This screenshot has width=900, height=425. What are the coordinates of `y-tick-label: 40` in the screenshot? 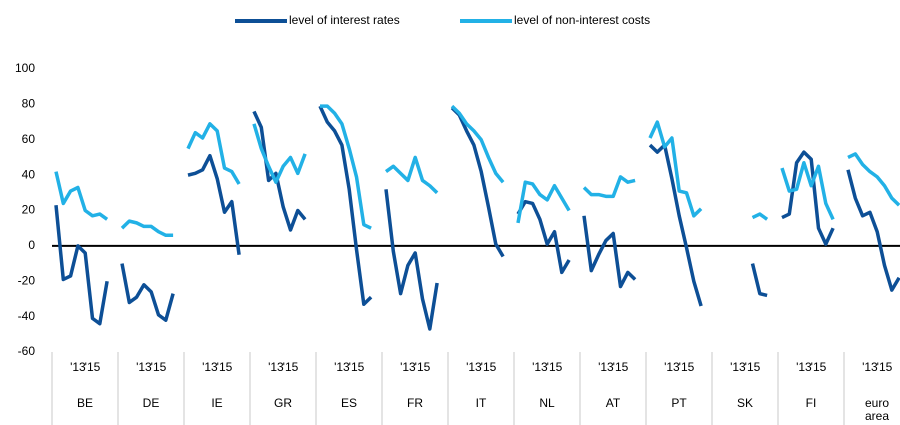 It's located at (29, 174).